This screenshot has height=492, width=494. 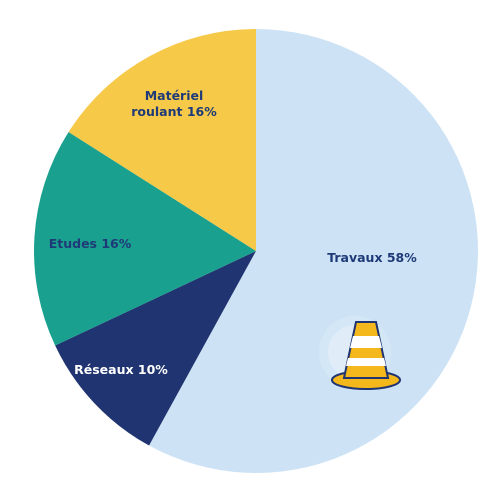 I want to click on pie-slice-label: Travaux 58%, so click(x=372, y=257).